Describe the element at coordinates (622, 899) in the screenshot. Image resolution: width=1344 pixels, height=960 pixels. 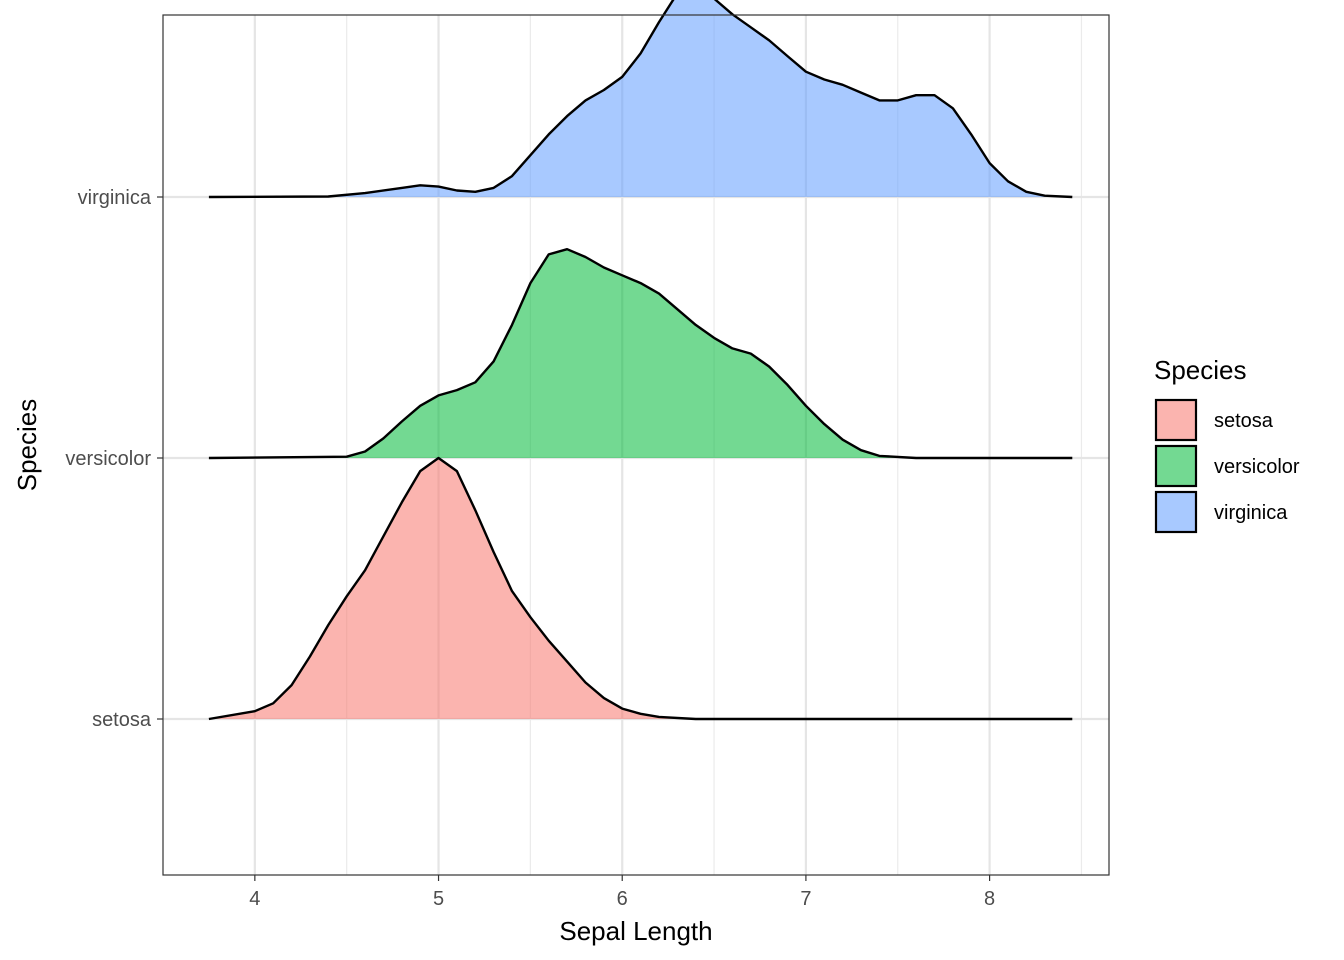
I see `x-tick-label: 6` at that location.